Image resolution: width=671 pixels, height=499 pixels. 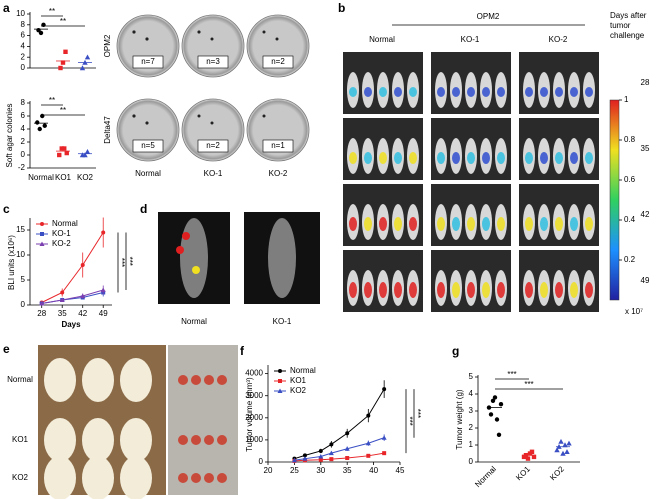 What do you see at coordinates (20, 229) in the screenshot?
I see `y-tick-label: 15` at bounding box center [20, 229].